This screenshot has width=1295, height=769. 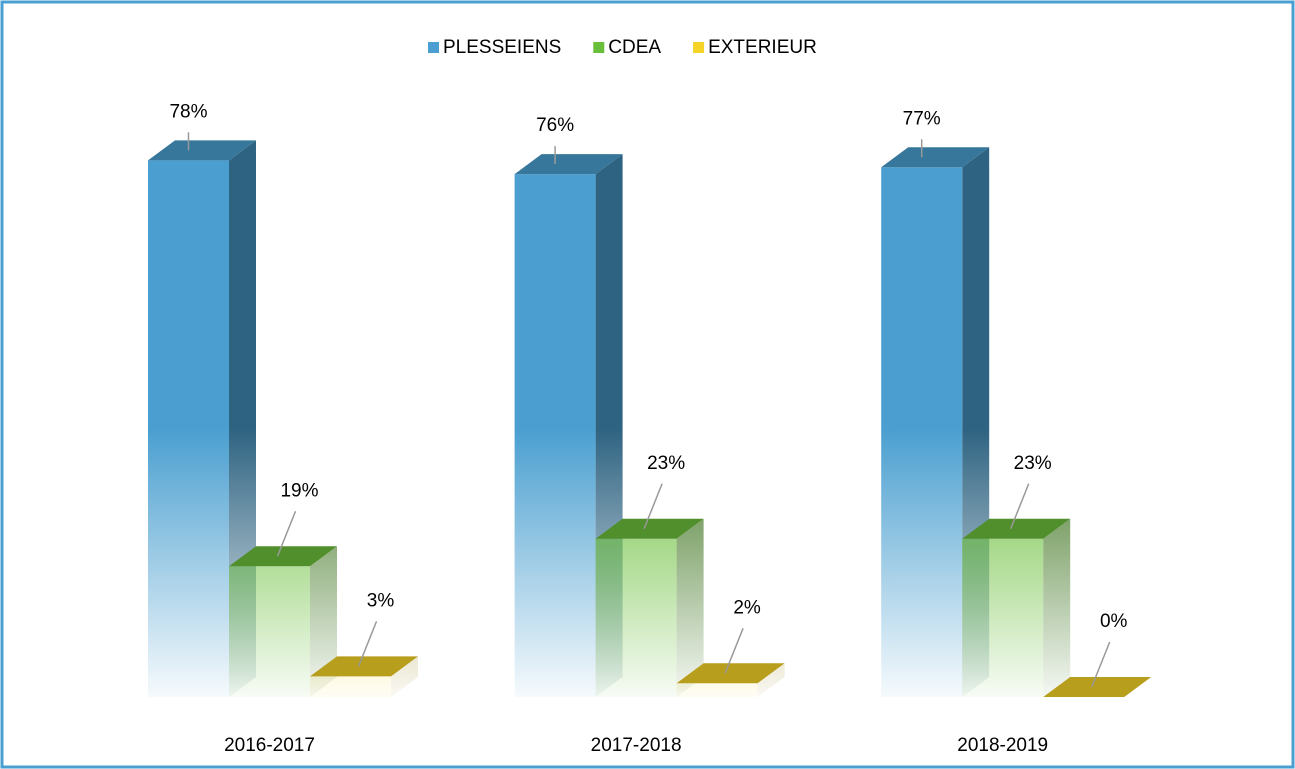 What do you see at coordinates (634, 47) in the screenshot?
I see `legend-label: CDEA` at bounding box center [634, 47].